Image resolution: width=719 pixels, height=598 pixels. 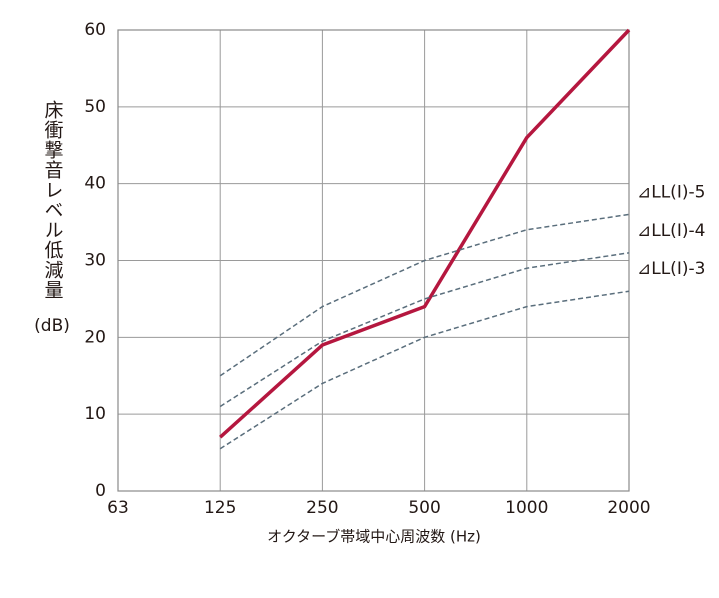 What do you see at coordinates (628, 508) in the screenshot?
I see `x-tick-label: 2000` at bounding box center [628, 508].